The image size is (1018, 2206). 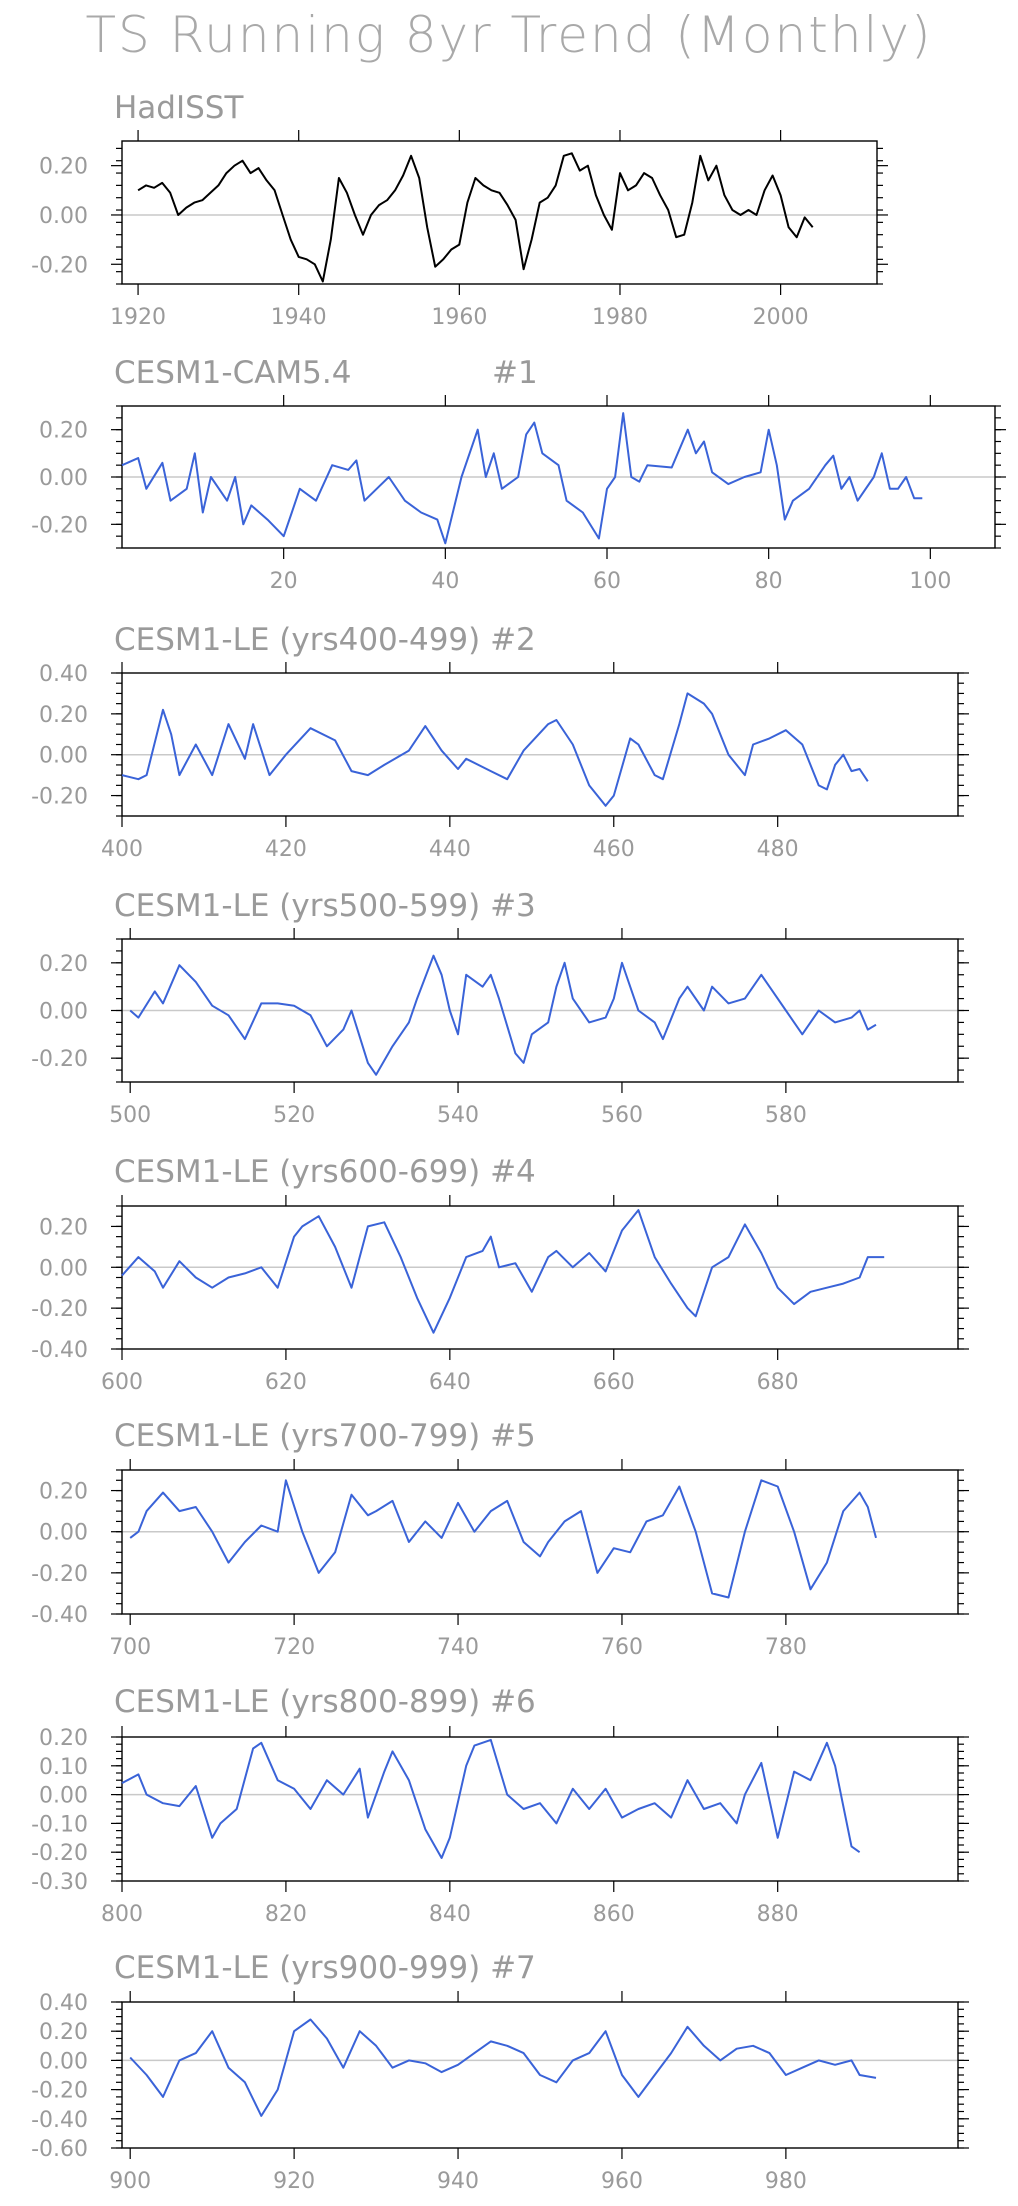 What do you see at coordinates (786, 1115) in the screenshot?
I see `x-tick-label: 580` at bounding box center [786, 1115].